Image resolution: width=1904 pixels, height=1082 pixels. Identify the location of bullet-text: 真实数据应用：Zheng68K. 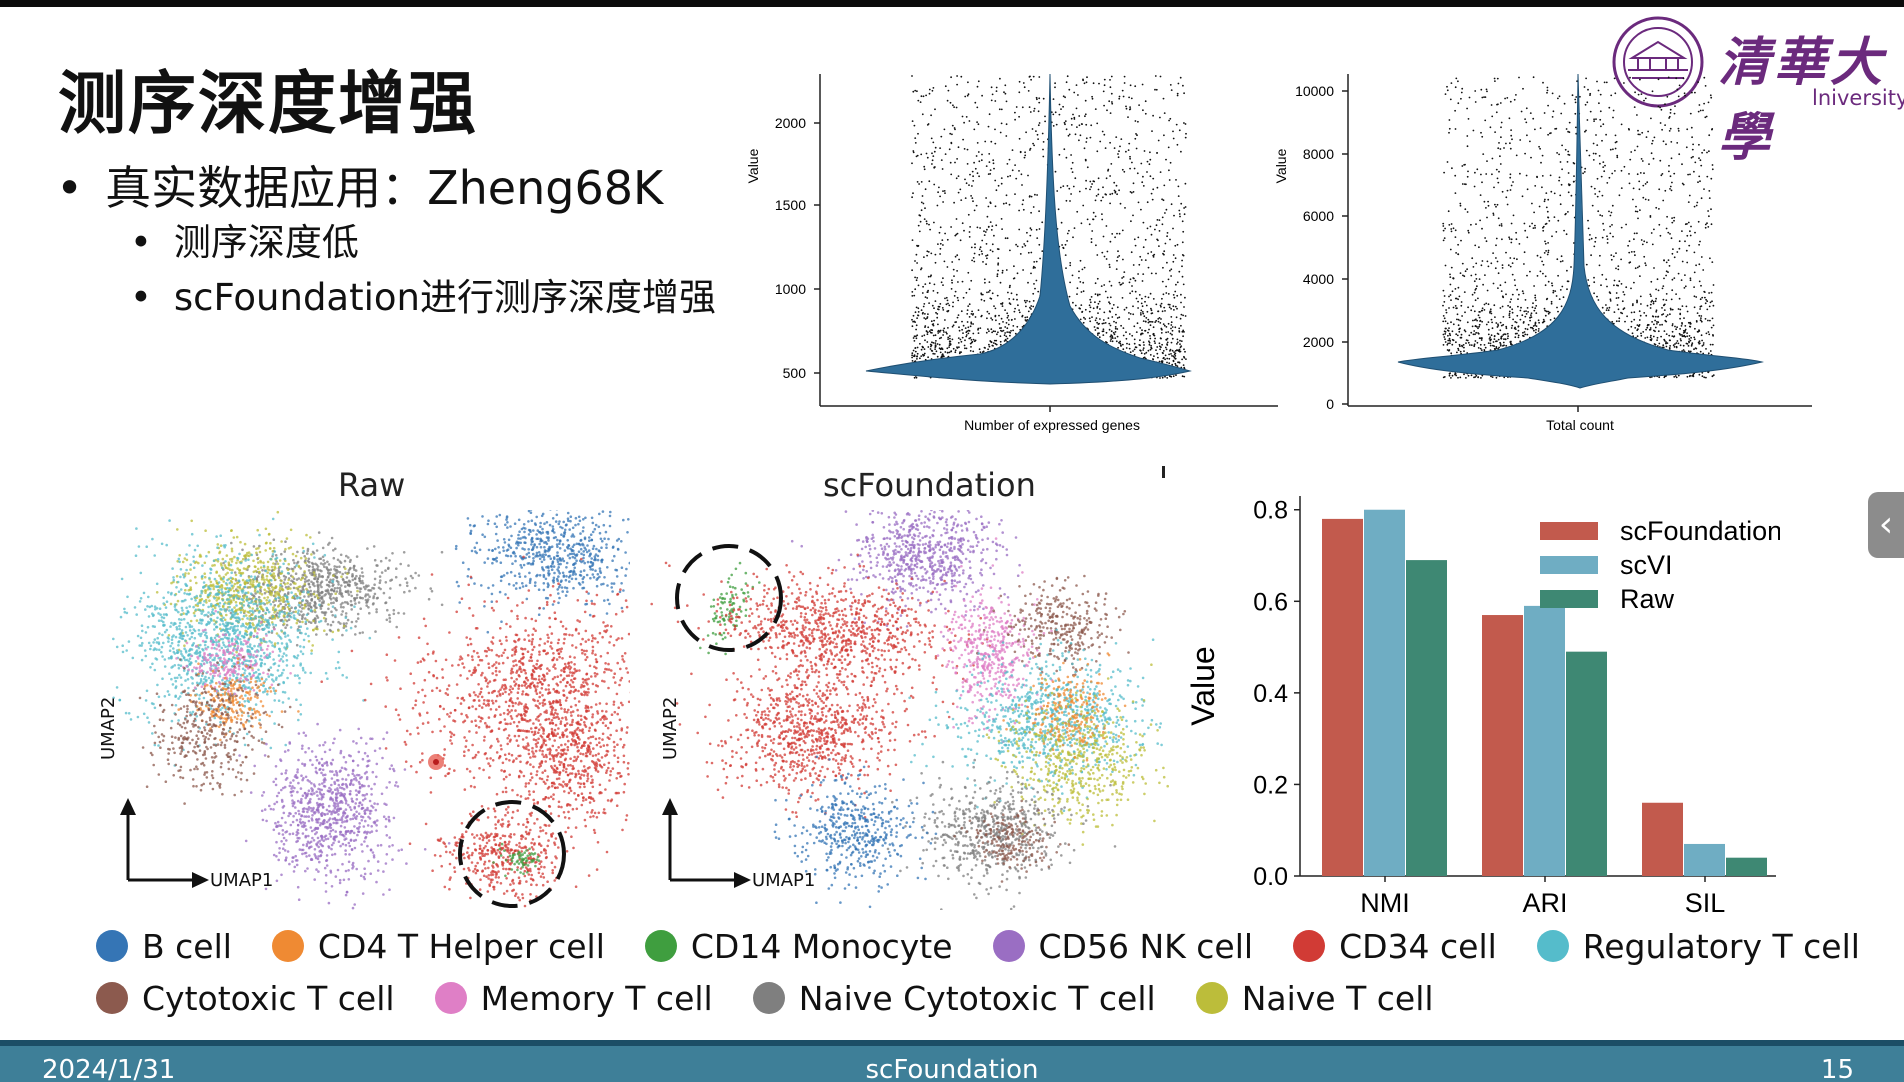
(384, 188).